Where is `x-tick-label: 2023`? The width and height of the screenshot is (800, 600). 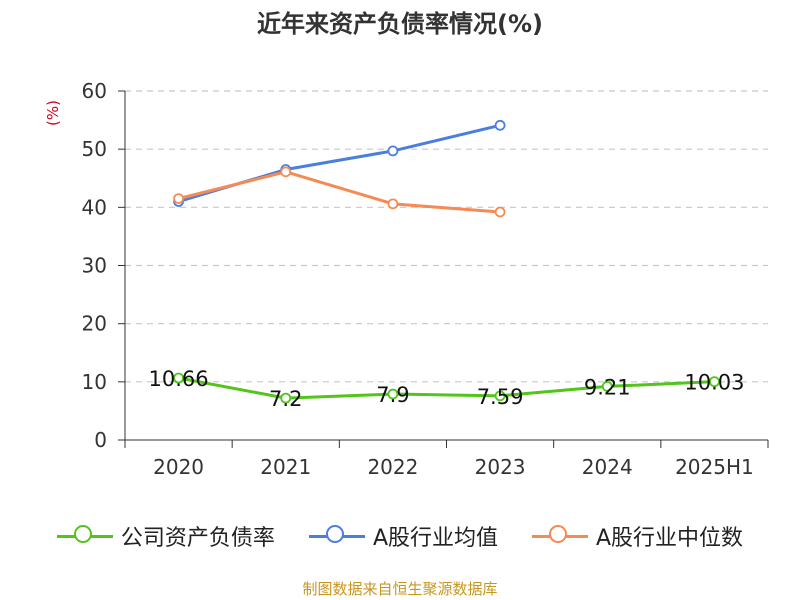 x-tick-label: 2023 is located at coordinates (500, 467).